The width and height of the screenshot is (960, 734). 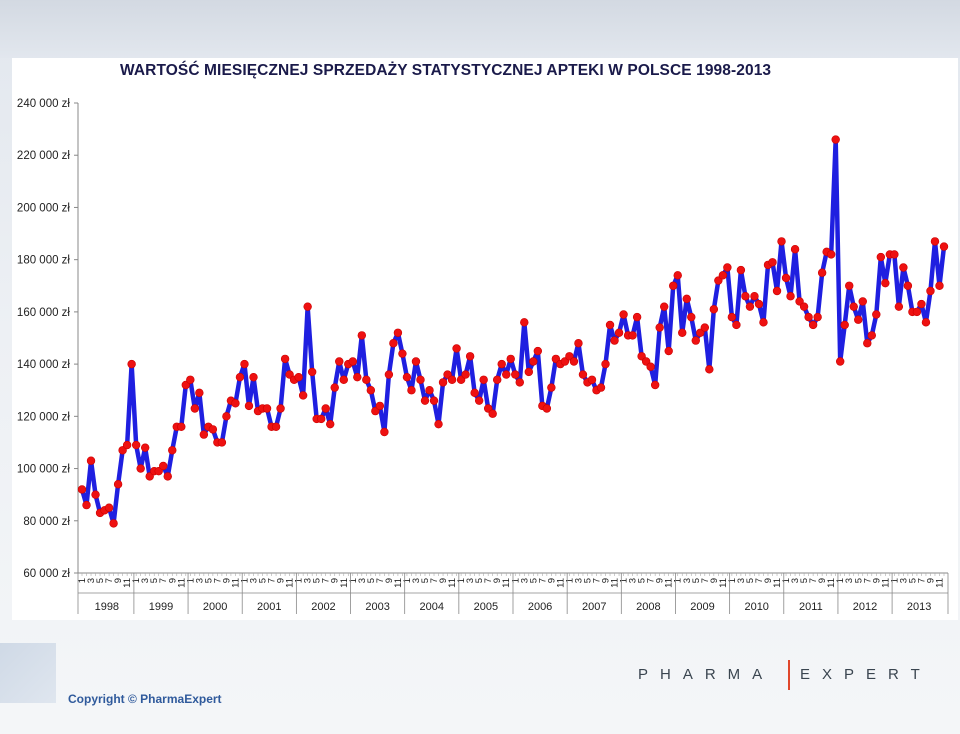 I want to click on y-tick-label: 160 000 zł, so click(x=44, y=313).